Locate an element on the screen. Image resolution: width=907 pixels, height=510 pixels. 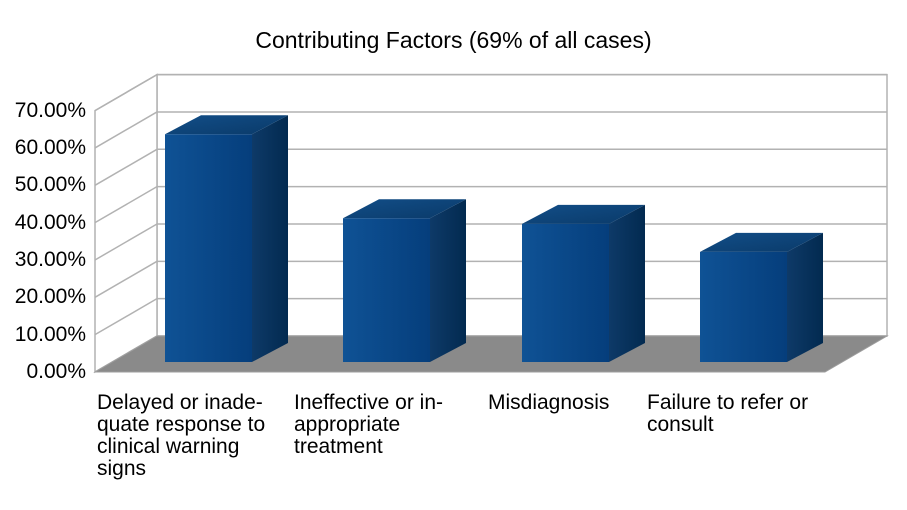
x-axis-category-label: Failure to refer or consult is located at coordinates (754, 414).